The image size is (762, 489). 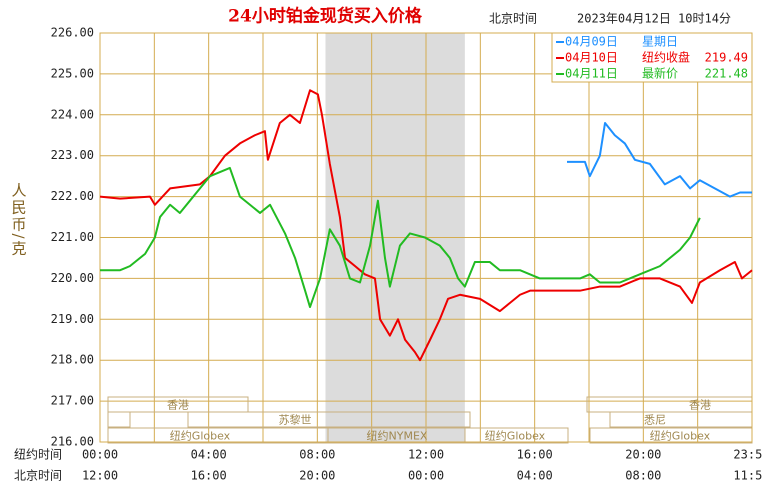 What do you see at coordinates (72, 114) in the screenshot?
I see `y-tick-label: 224.00` at bounding box center [72, 114].